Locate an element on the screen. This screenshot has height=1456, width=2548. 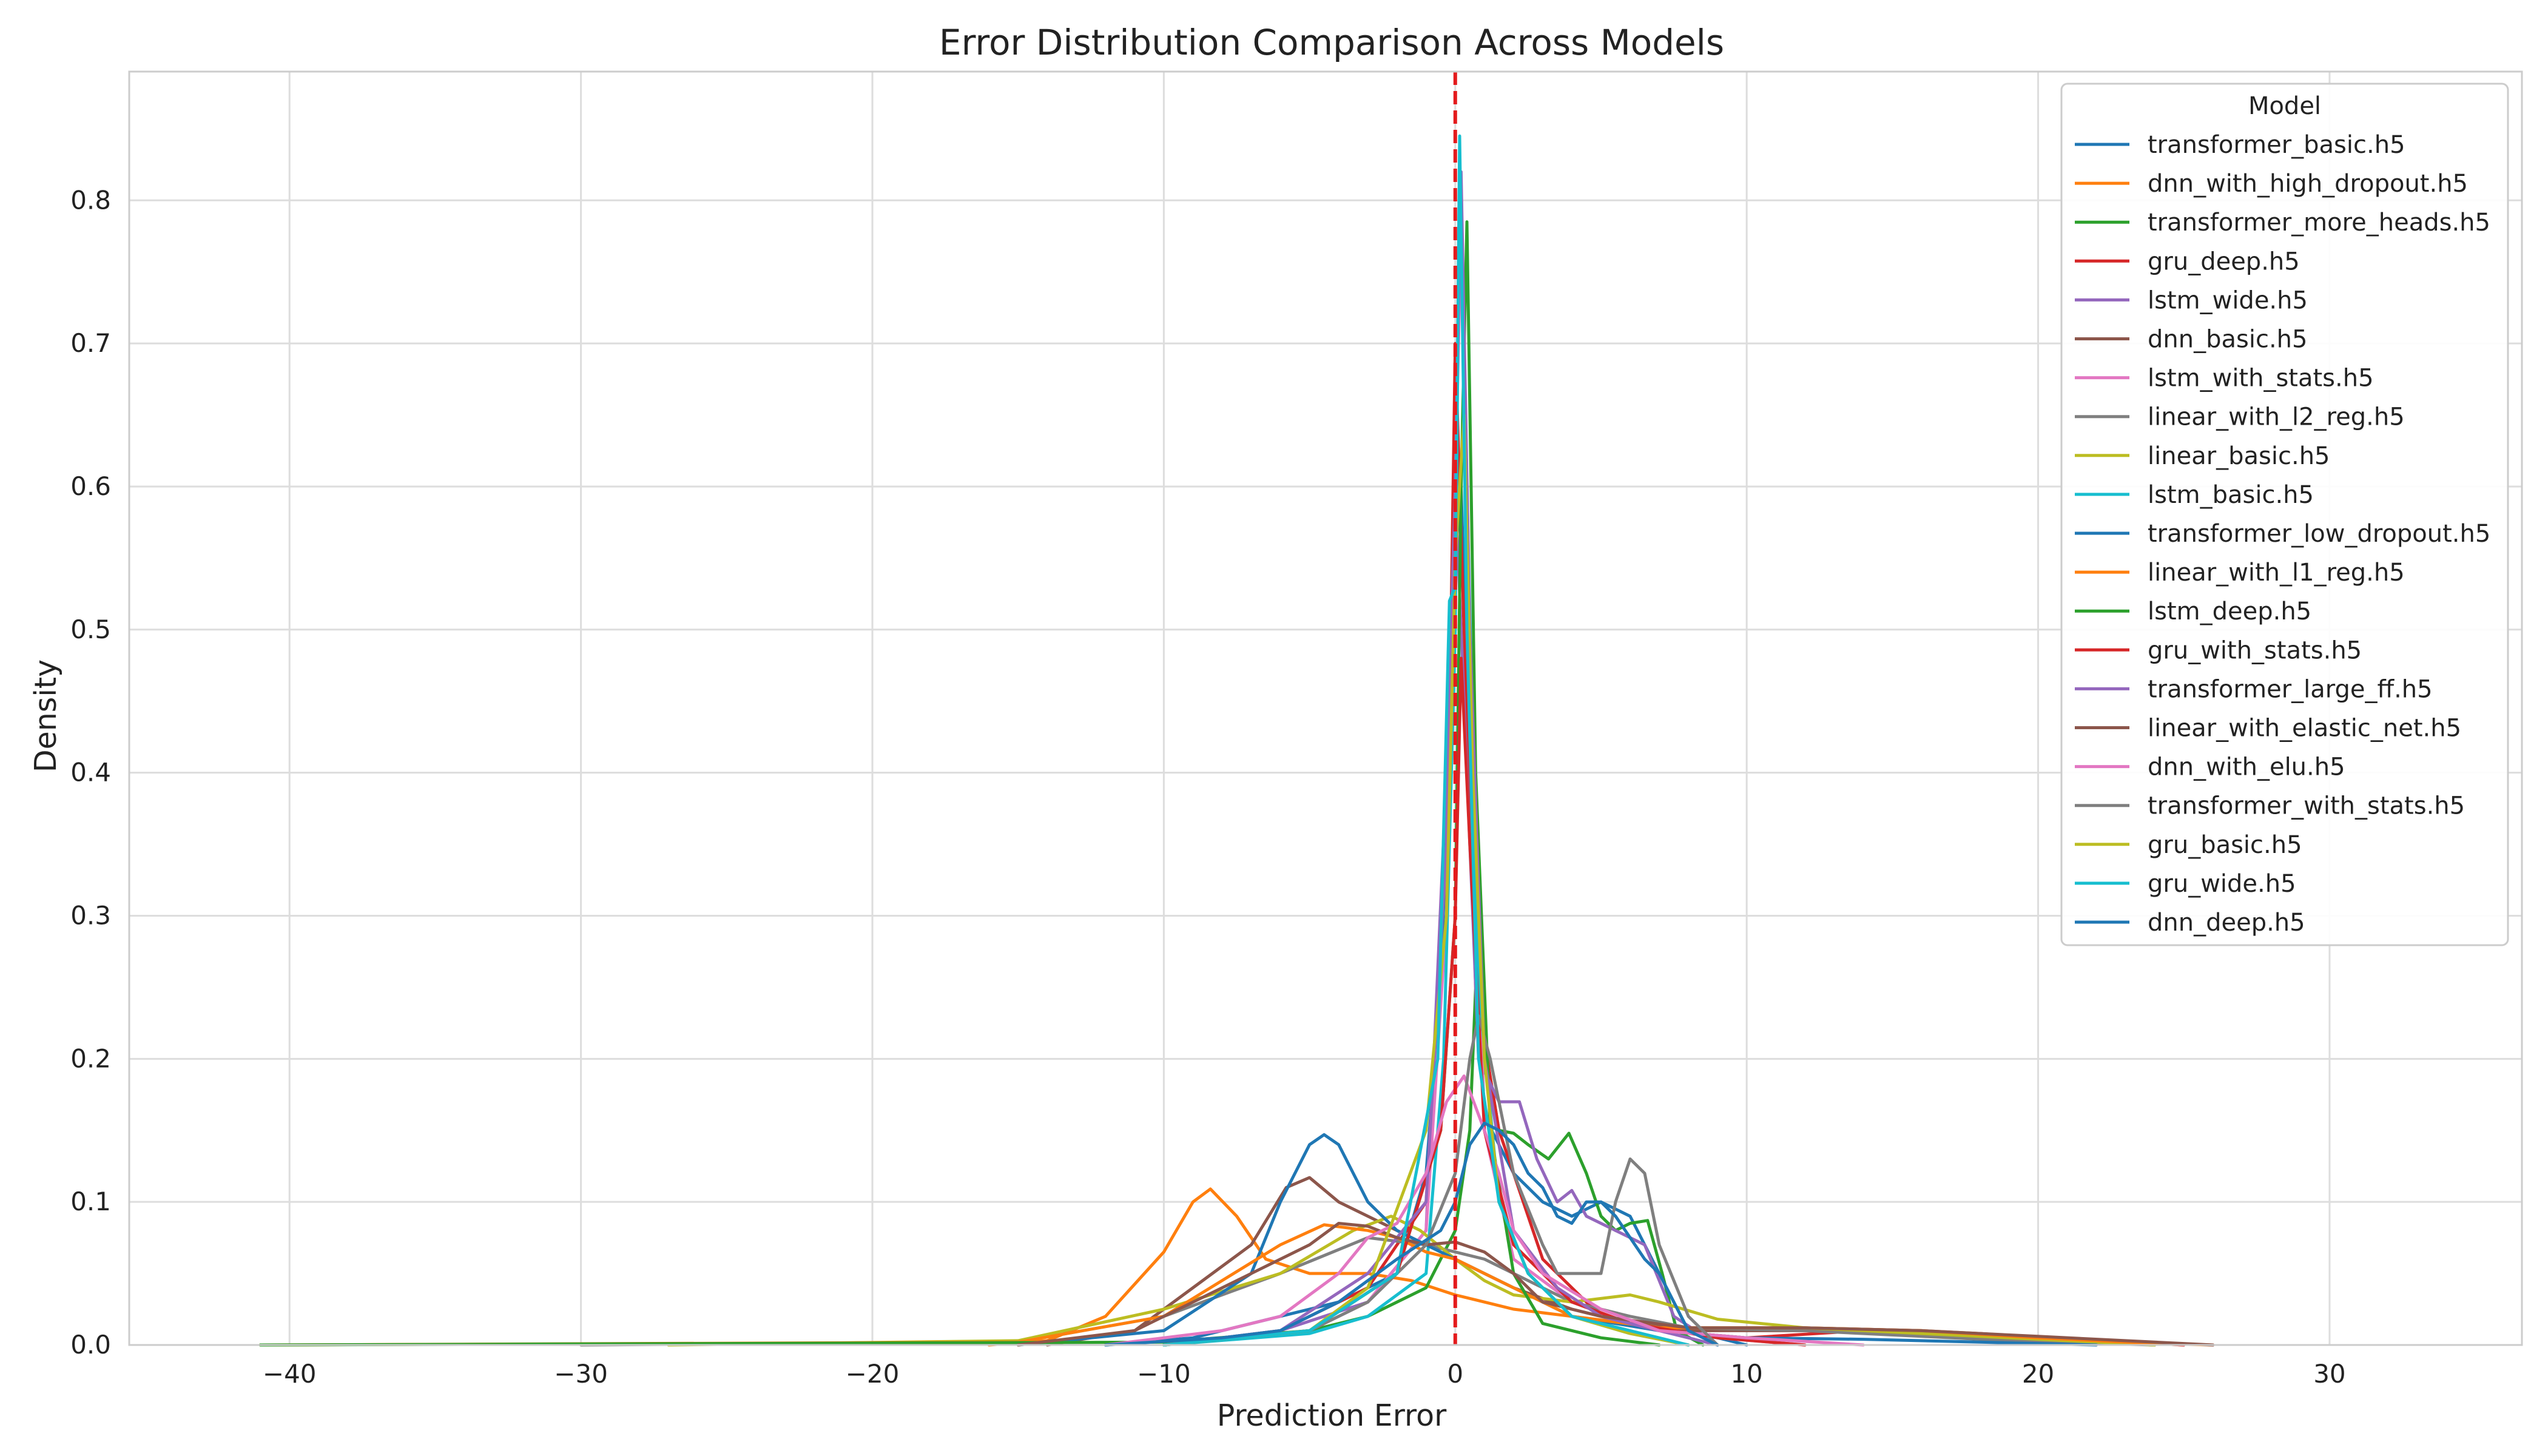
legend-label: transformer_low_dropout.h5 is located at coordinates (2319, 534).